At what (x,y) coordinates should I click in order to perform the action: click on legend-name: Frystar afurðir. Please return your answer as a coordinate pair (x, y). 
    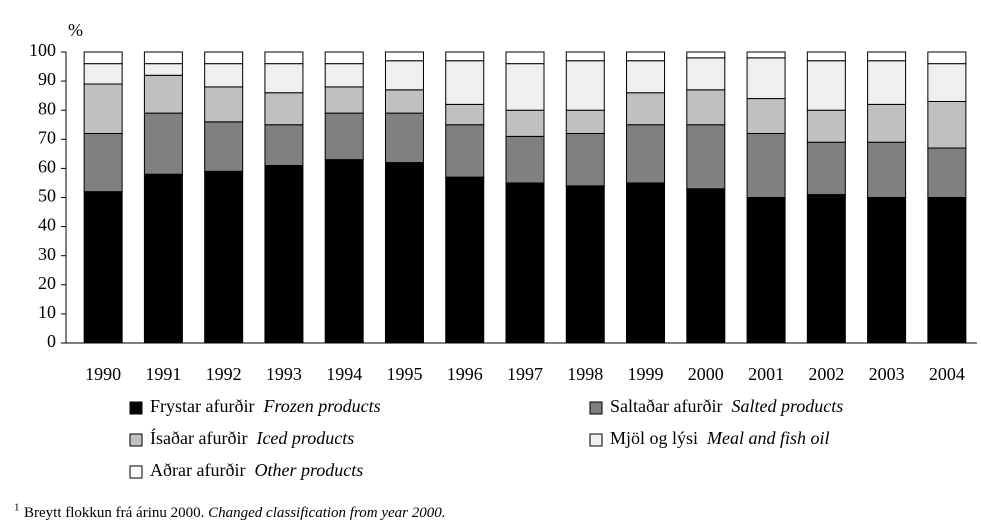
    Looking at the image, I should click on (202, 406).